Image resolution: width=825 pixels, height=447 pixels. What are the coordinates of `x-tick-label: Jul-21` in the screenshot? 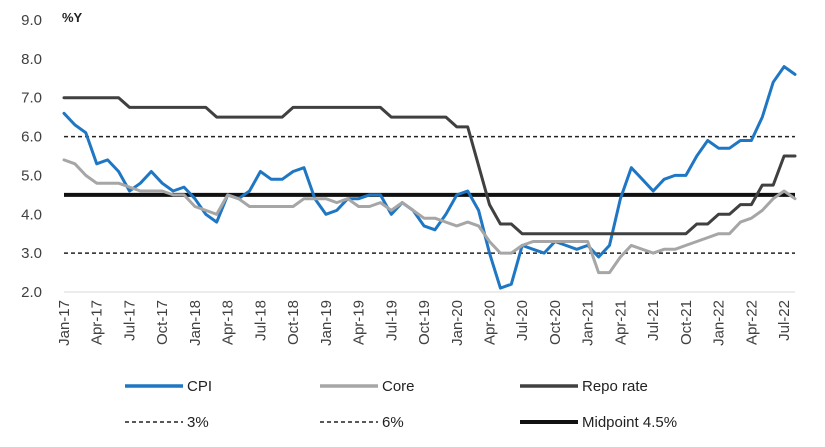 It's located at (653, 320).